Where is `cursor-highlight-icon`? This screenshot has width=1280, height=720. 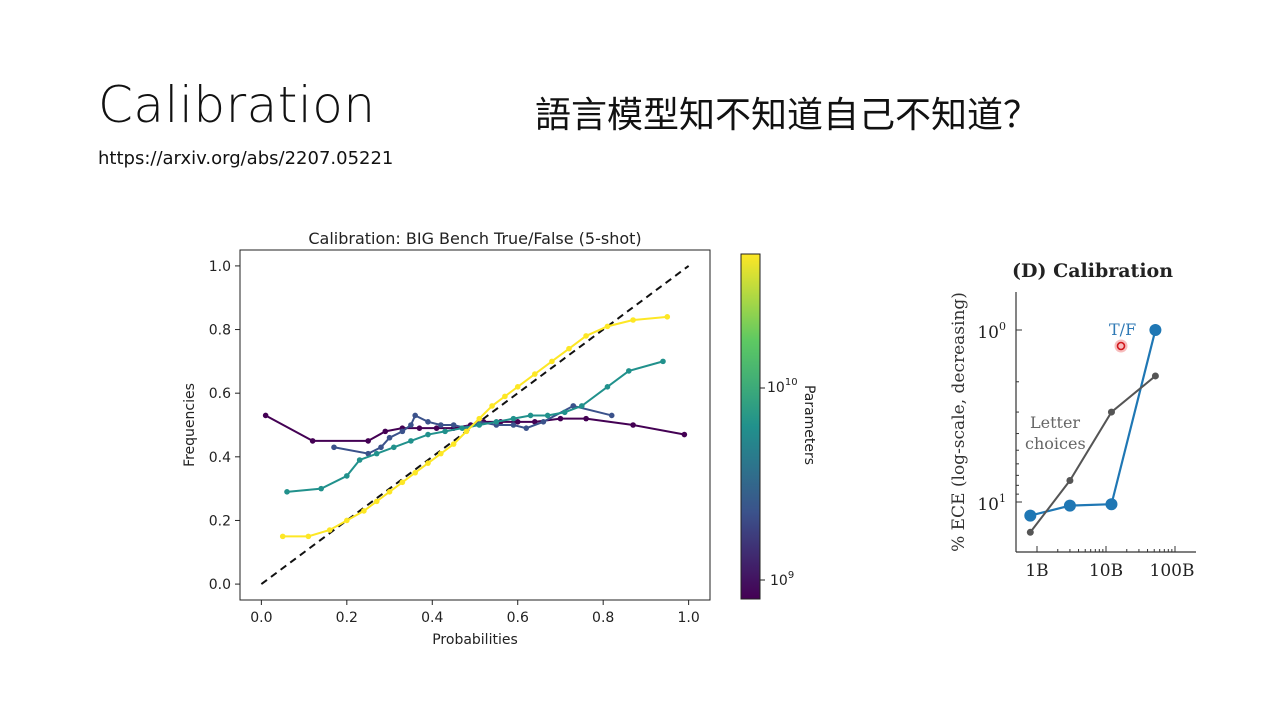
cursor-highlight-icon is located at coordinates (1121, 346).